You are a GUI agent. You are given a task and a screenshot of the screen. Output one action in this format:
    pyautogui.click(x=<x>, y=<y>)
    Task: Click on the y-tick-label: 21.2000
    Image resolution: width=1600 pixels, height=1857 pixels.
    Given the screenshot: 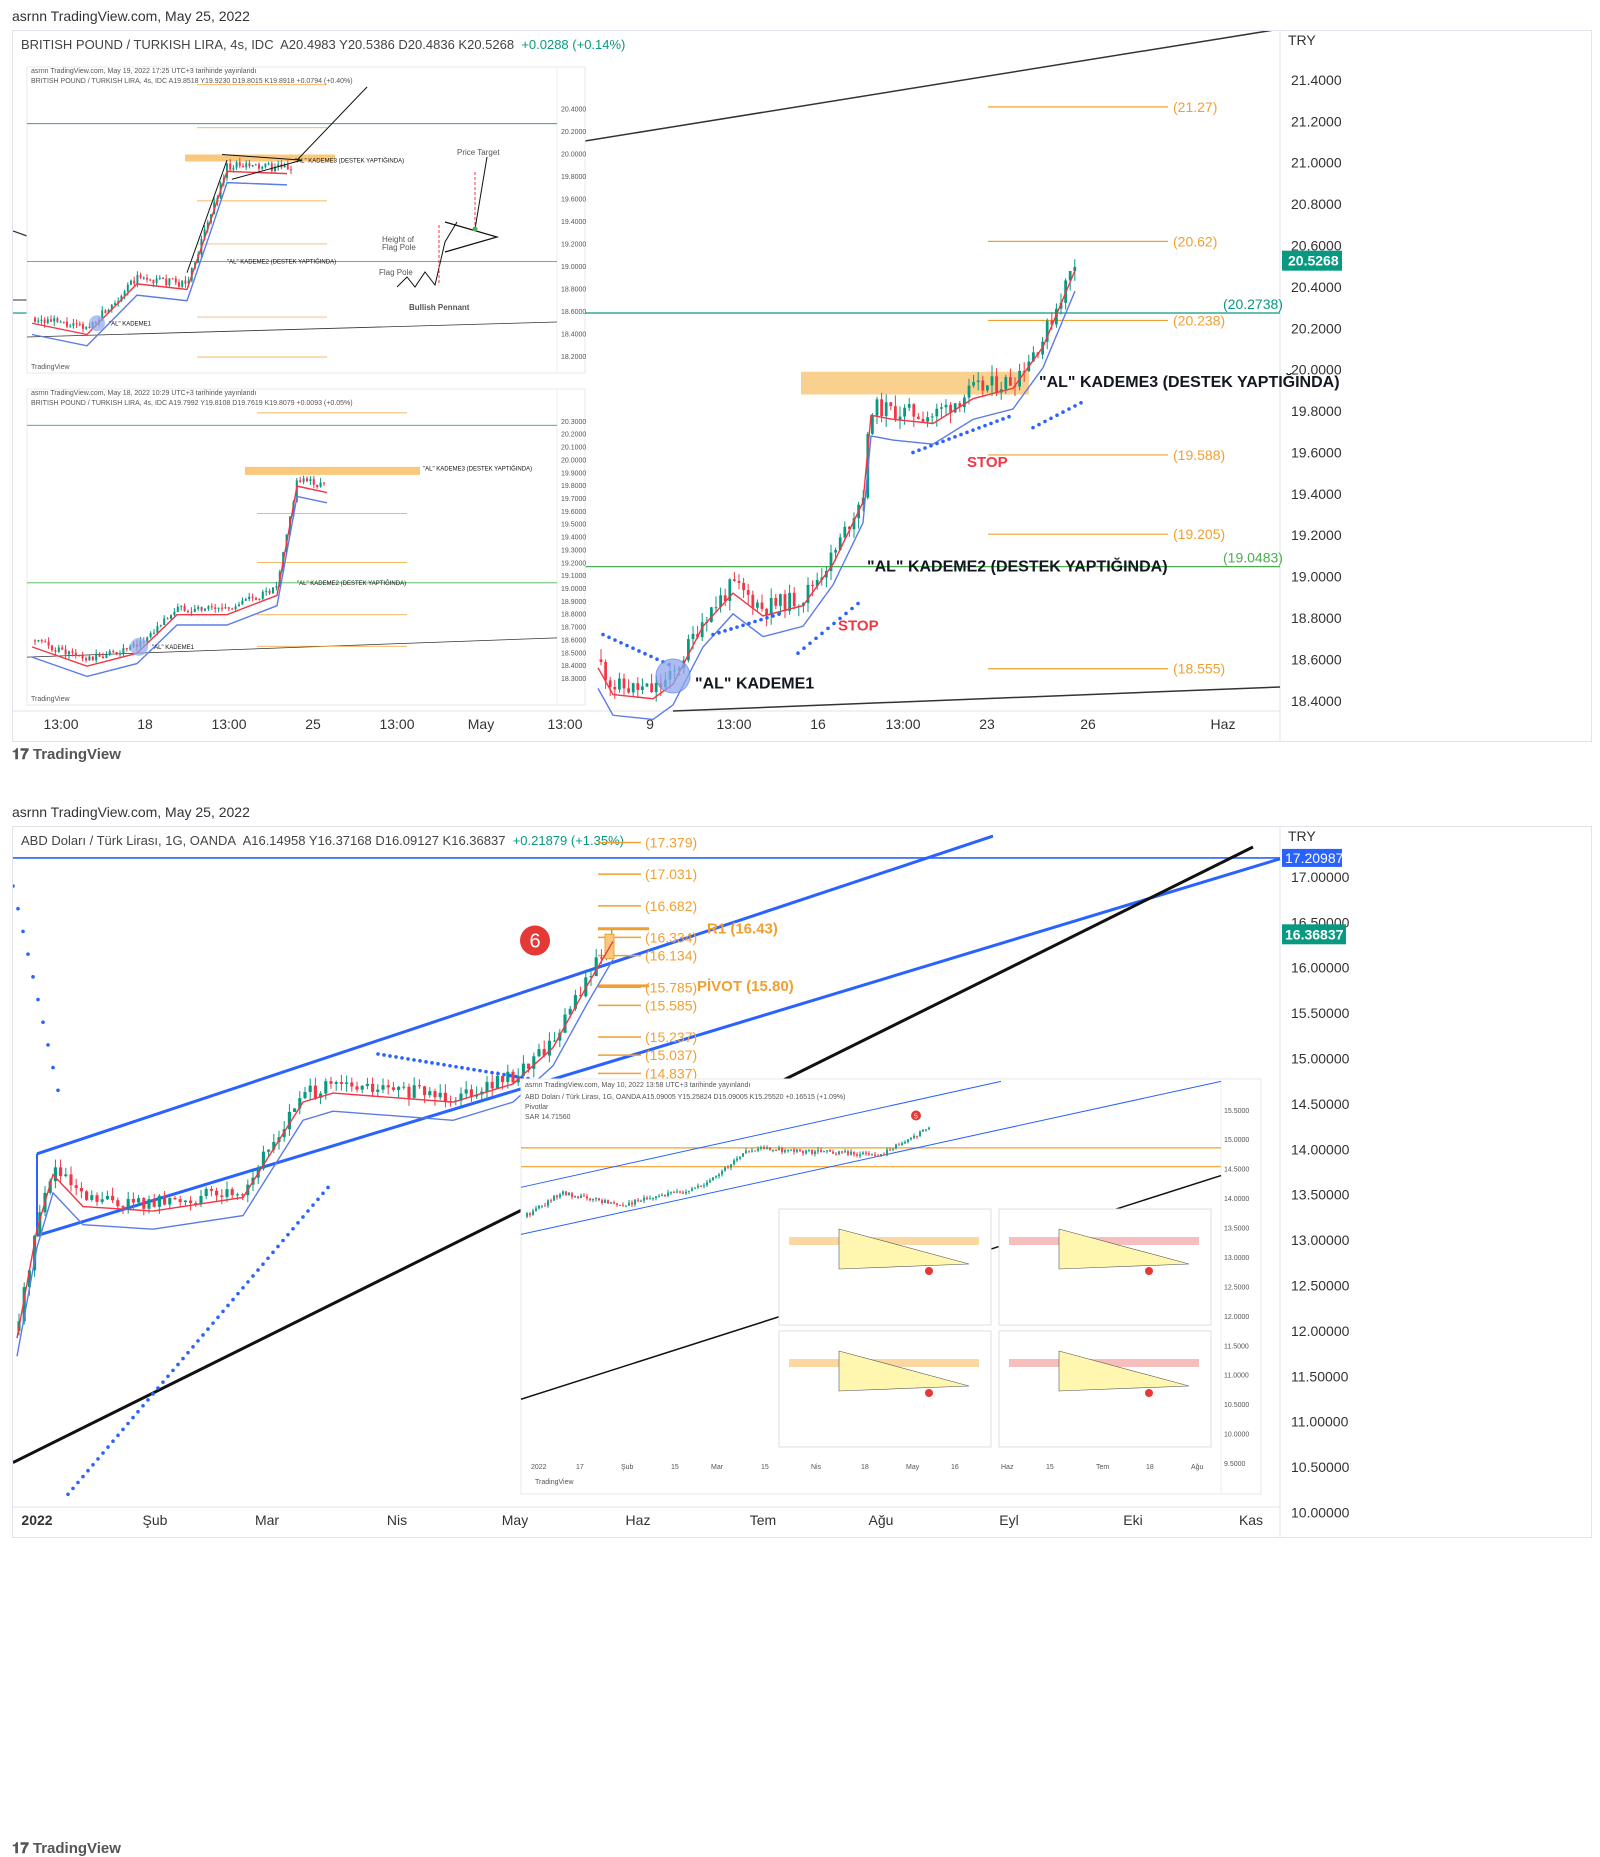 What is the action you would take?
    pyautogui.click(x=1316, y=121)
    